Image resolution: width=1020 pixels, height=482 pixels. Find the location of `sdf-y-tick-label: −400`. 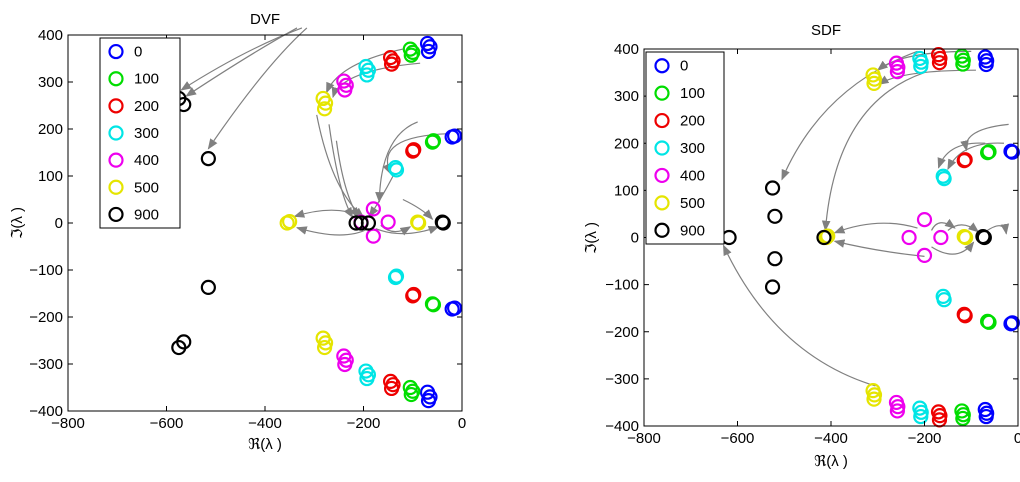

sdf-y-tick-label: −400 is located at coordinates (622, 426).